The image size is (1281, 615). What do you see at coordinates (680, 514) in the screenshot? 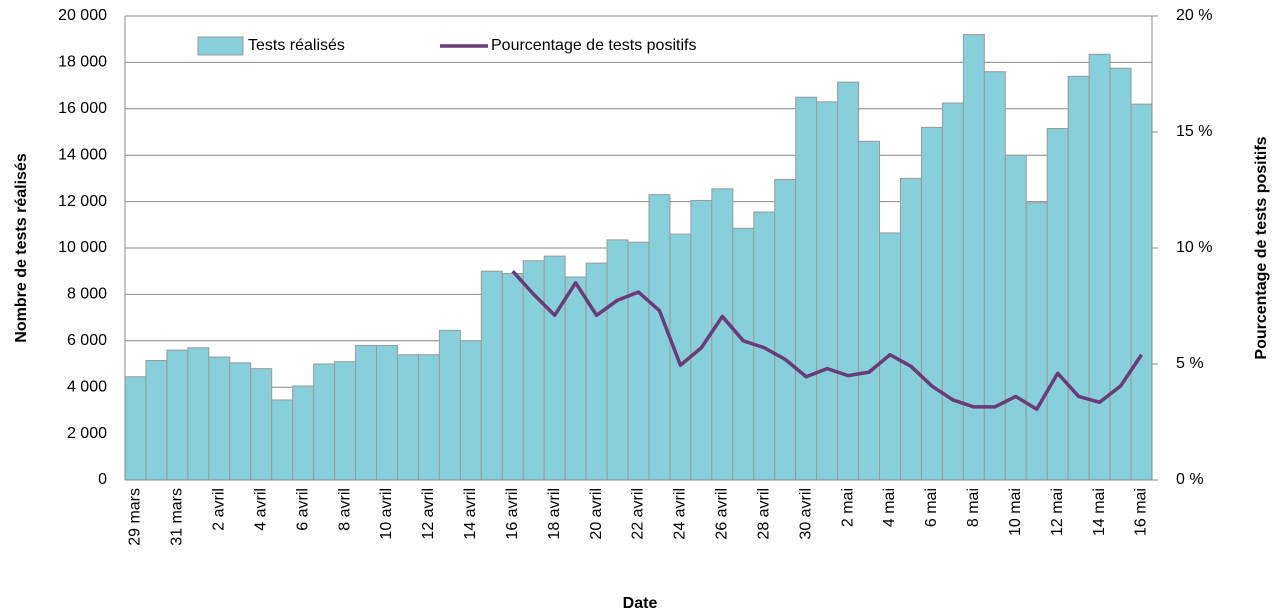
I see `x-tick-label: 24 avril` at bounding box center [680, 514].